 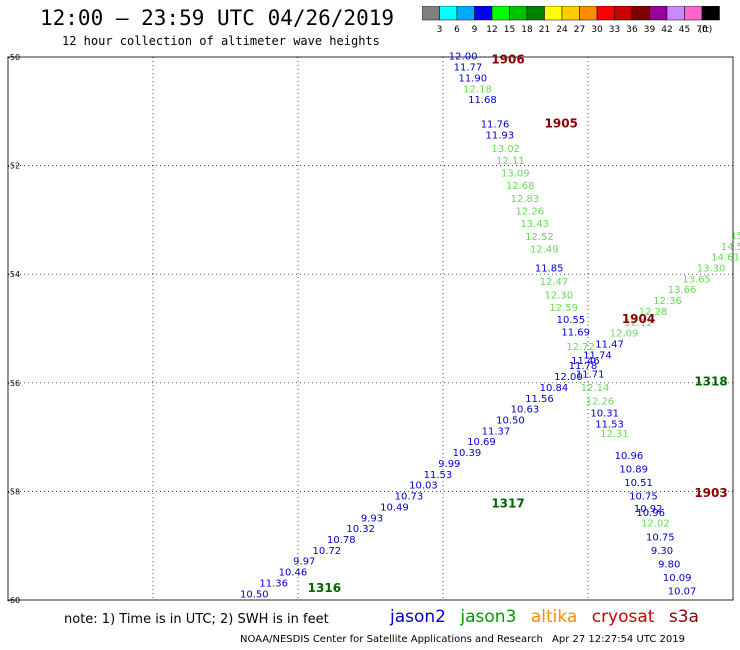 I want to click on wave-height-value: 11.36, so click(x=273, y=583).